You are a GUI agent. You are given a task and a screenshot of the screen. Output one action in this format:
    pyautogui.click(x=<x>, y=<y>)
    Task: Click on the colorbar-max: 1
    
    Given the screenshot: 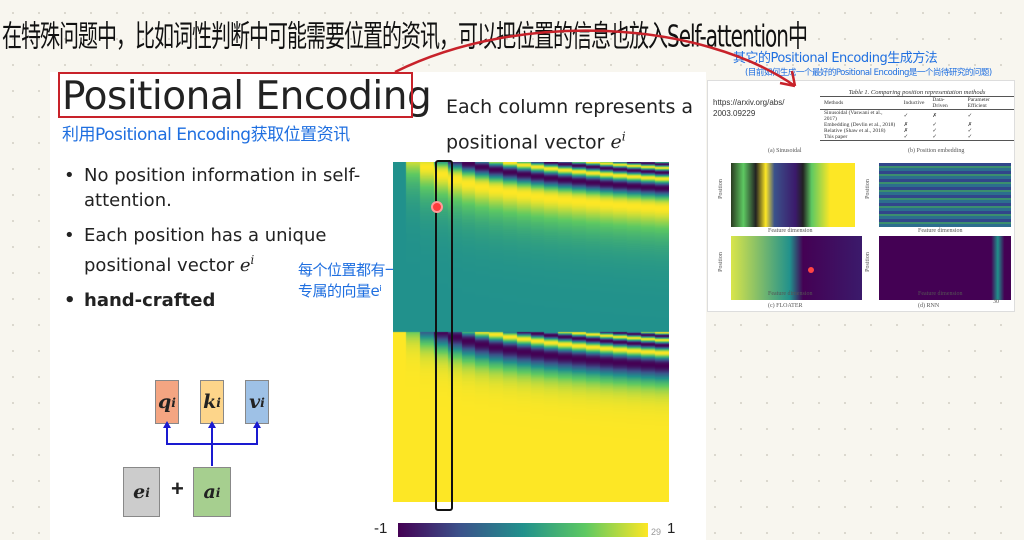 What is the action you would take?
    pyautogui.click(x=671, y=528)
    